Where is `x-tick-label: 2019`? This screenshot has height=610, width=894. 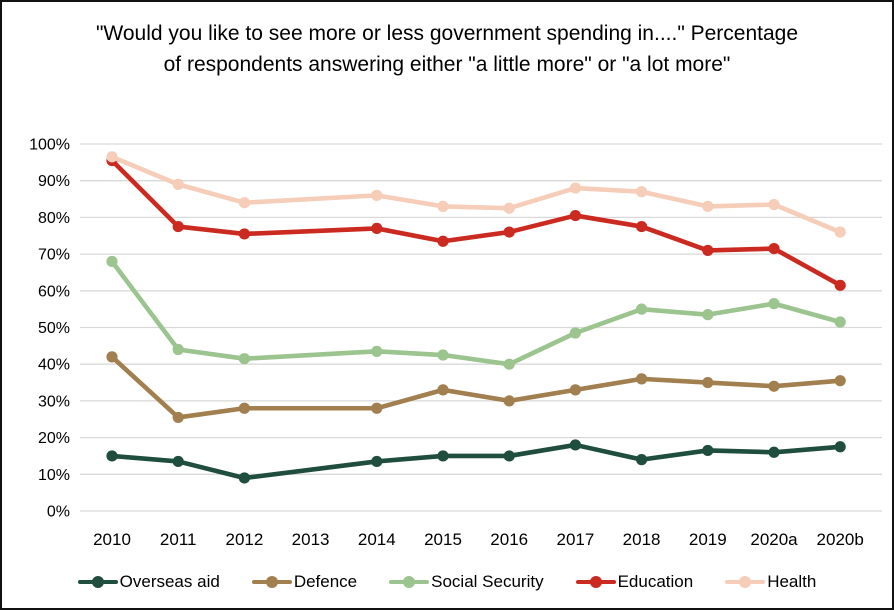 x-tick-label: 2019 is located at coordinates (708, 539).